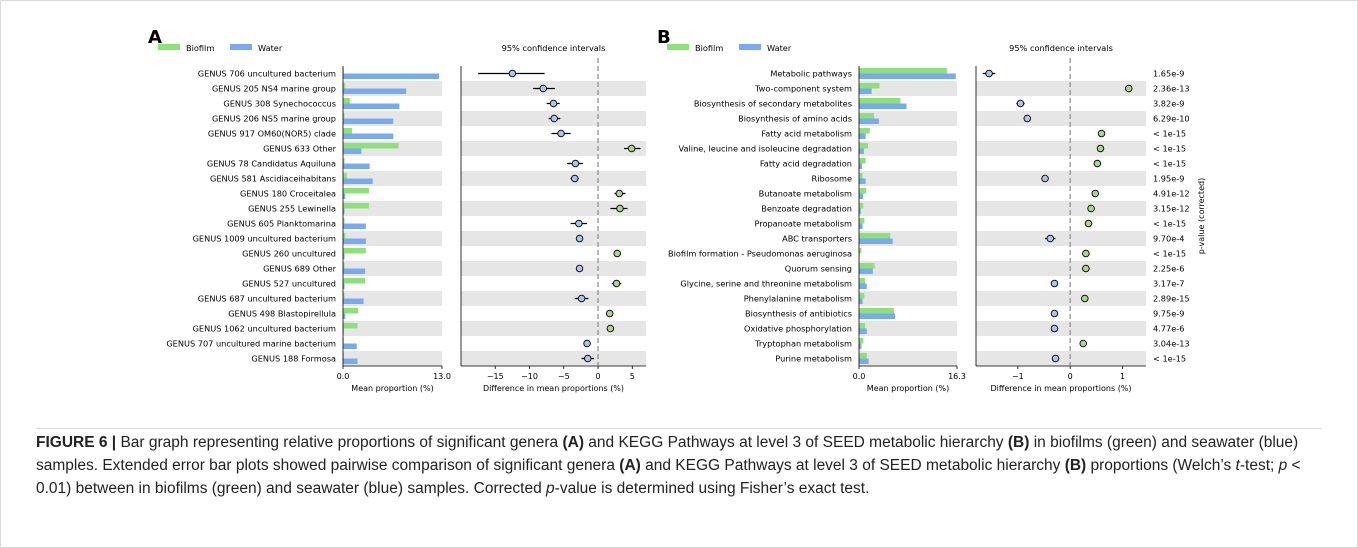 Image resolution: width=1358 pixels, height=548 pixels. What do you see at coordinates (241, 47) in the screenshot?
I see `legend-swatch-water` at bounding box center [241, 47].